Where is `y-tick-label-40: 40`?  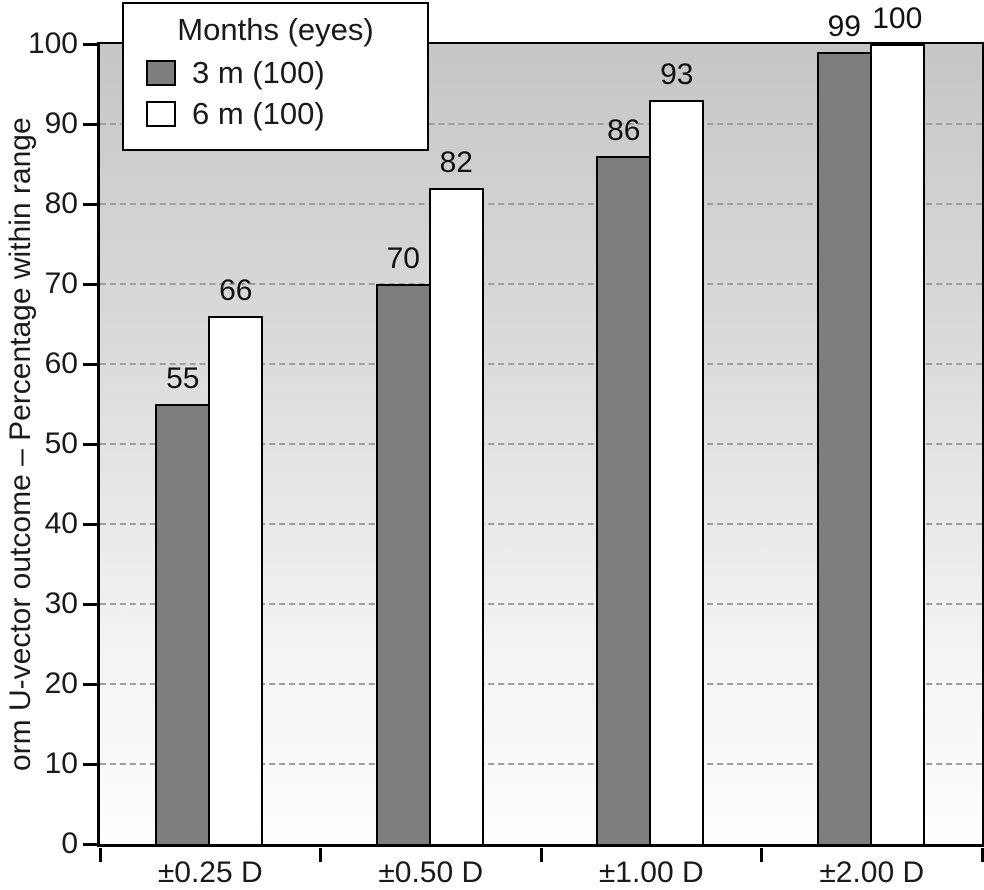 y-tick-label-40: 40 is located at coordinates (61, 523).